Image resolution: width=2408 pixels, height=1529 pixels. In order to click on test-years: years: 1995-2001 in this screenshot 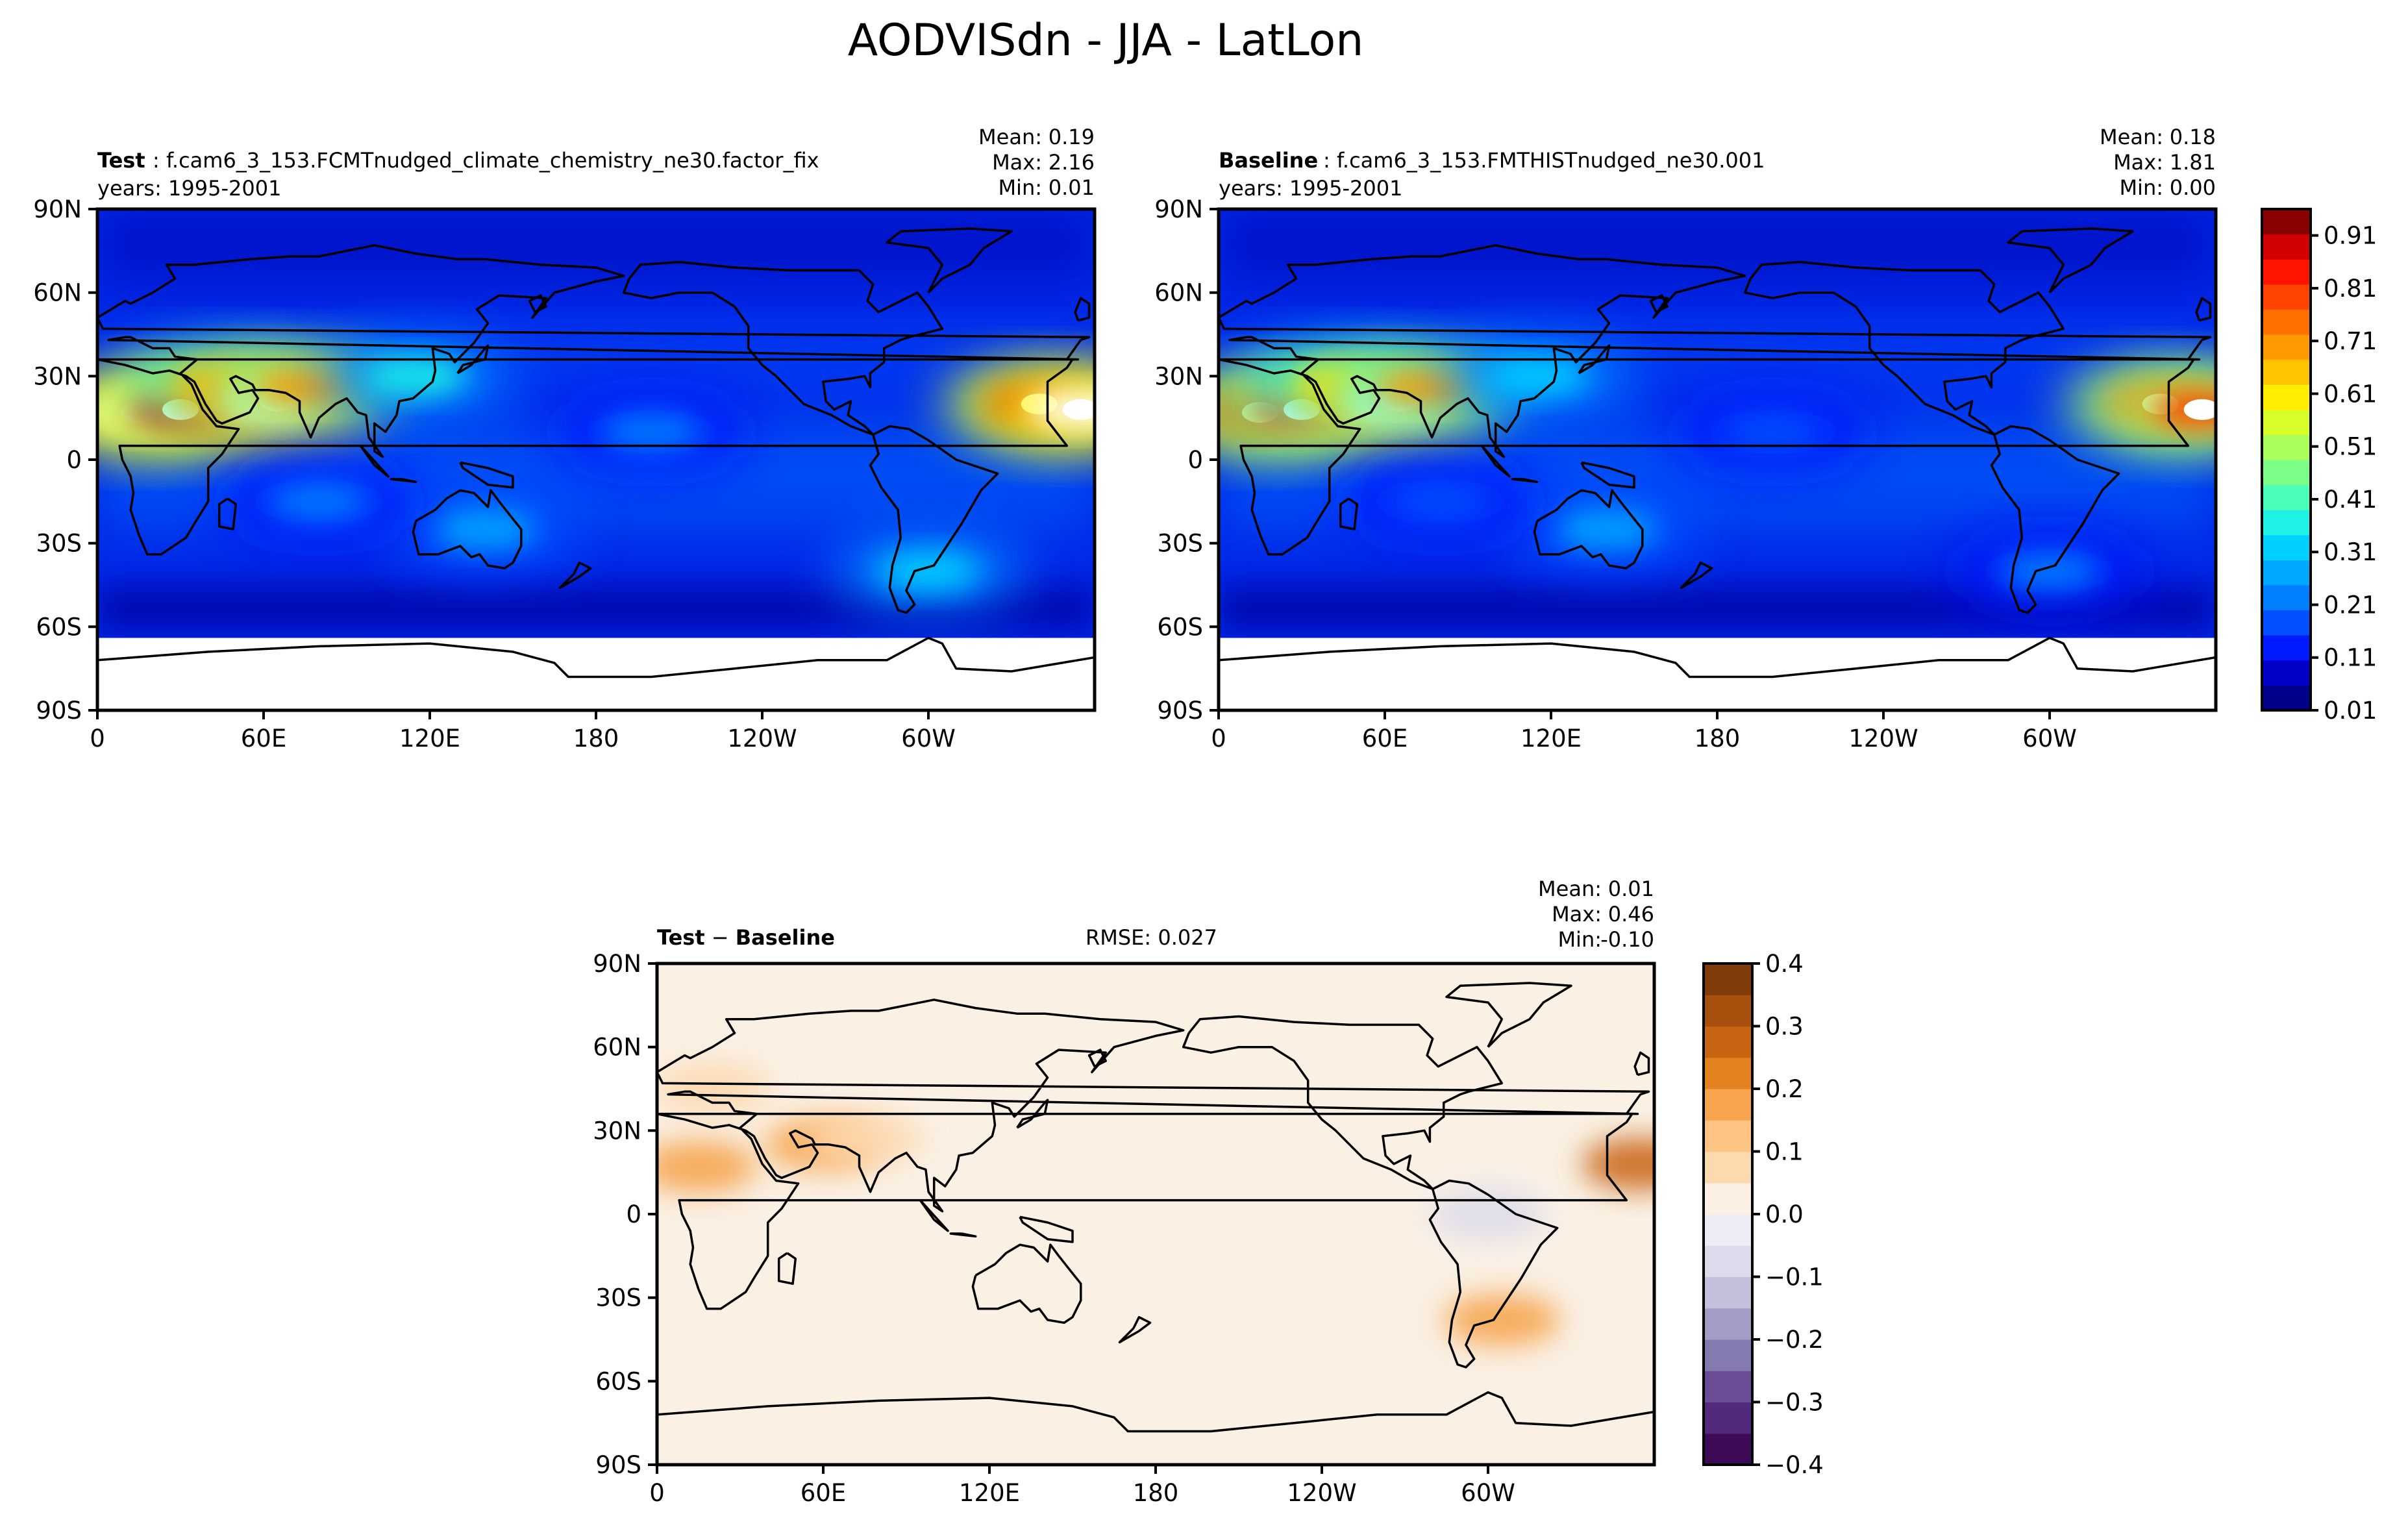, I will do `click(189, 188)`.